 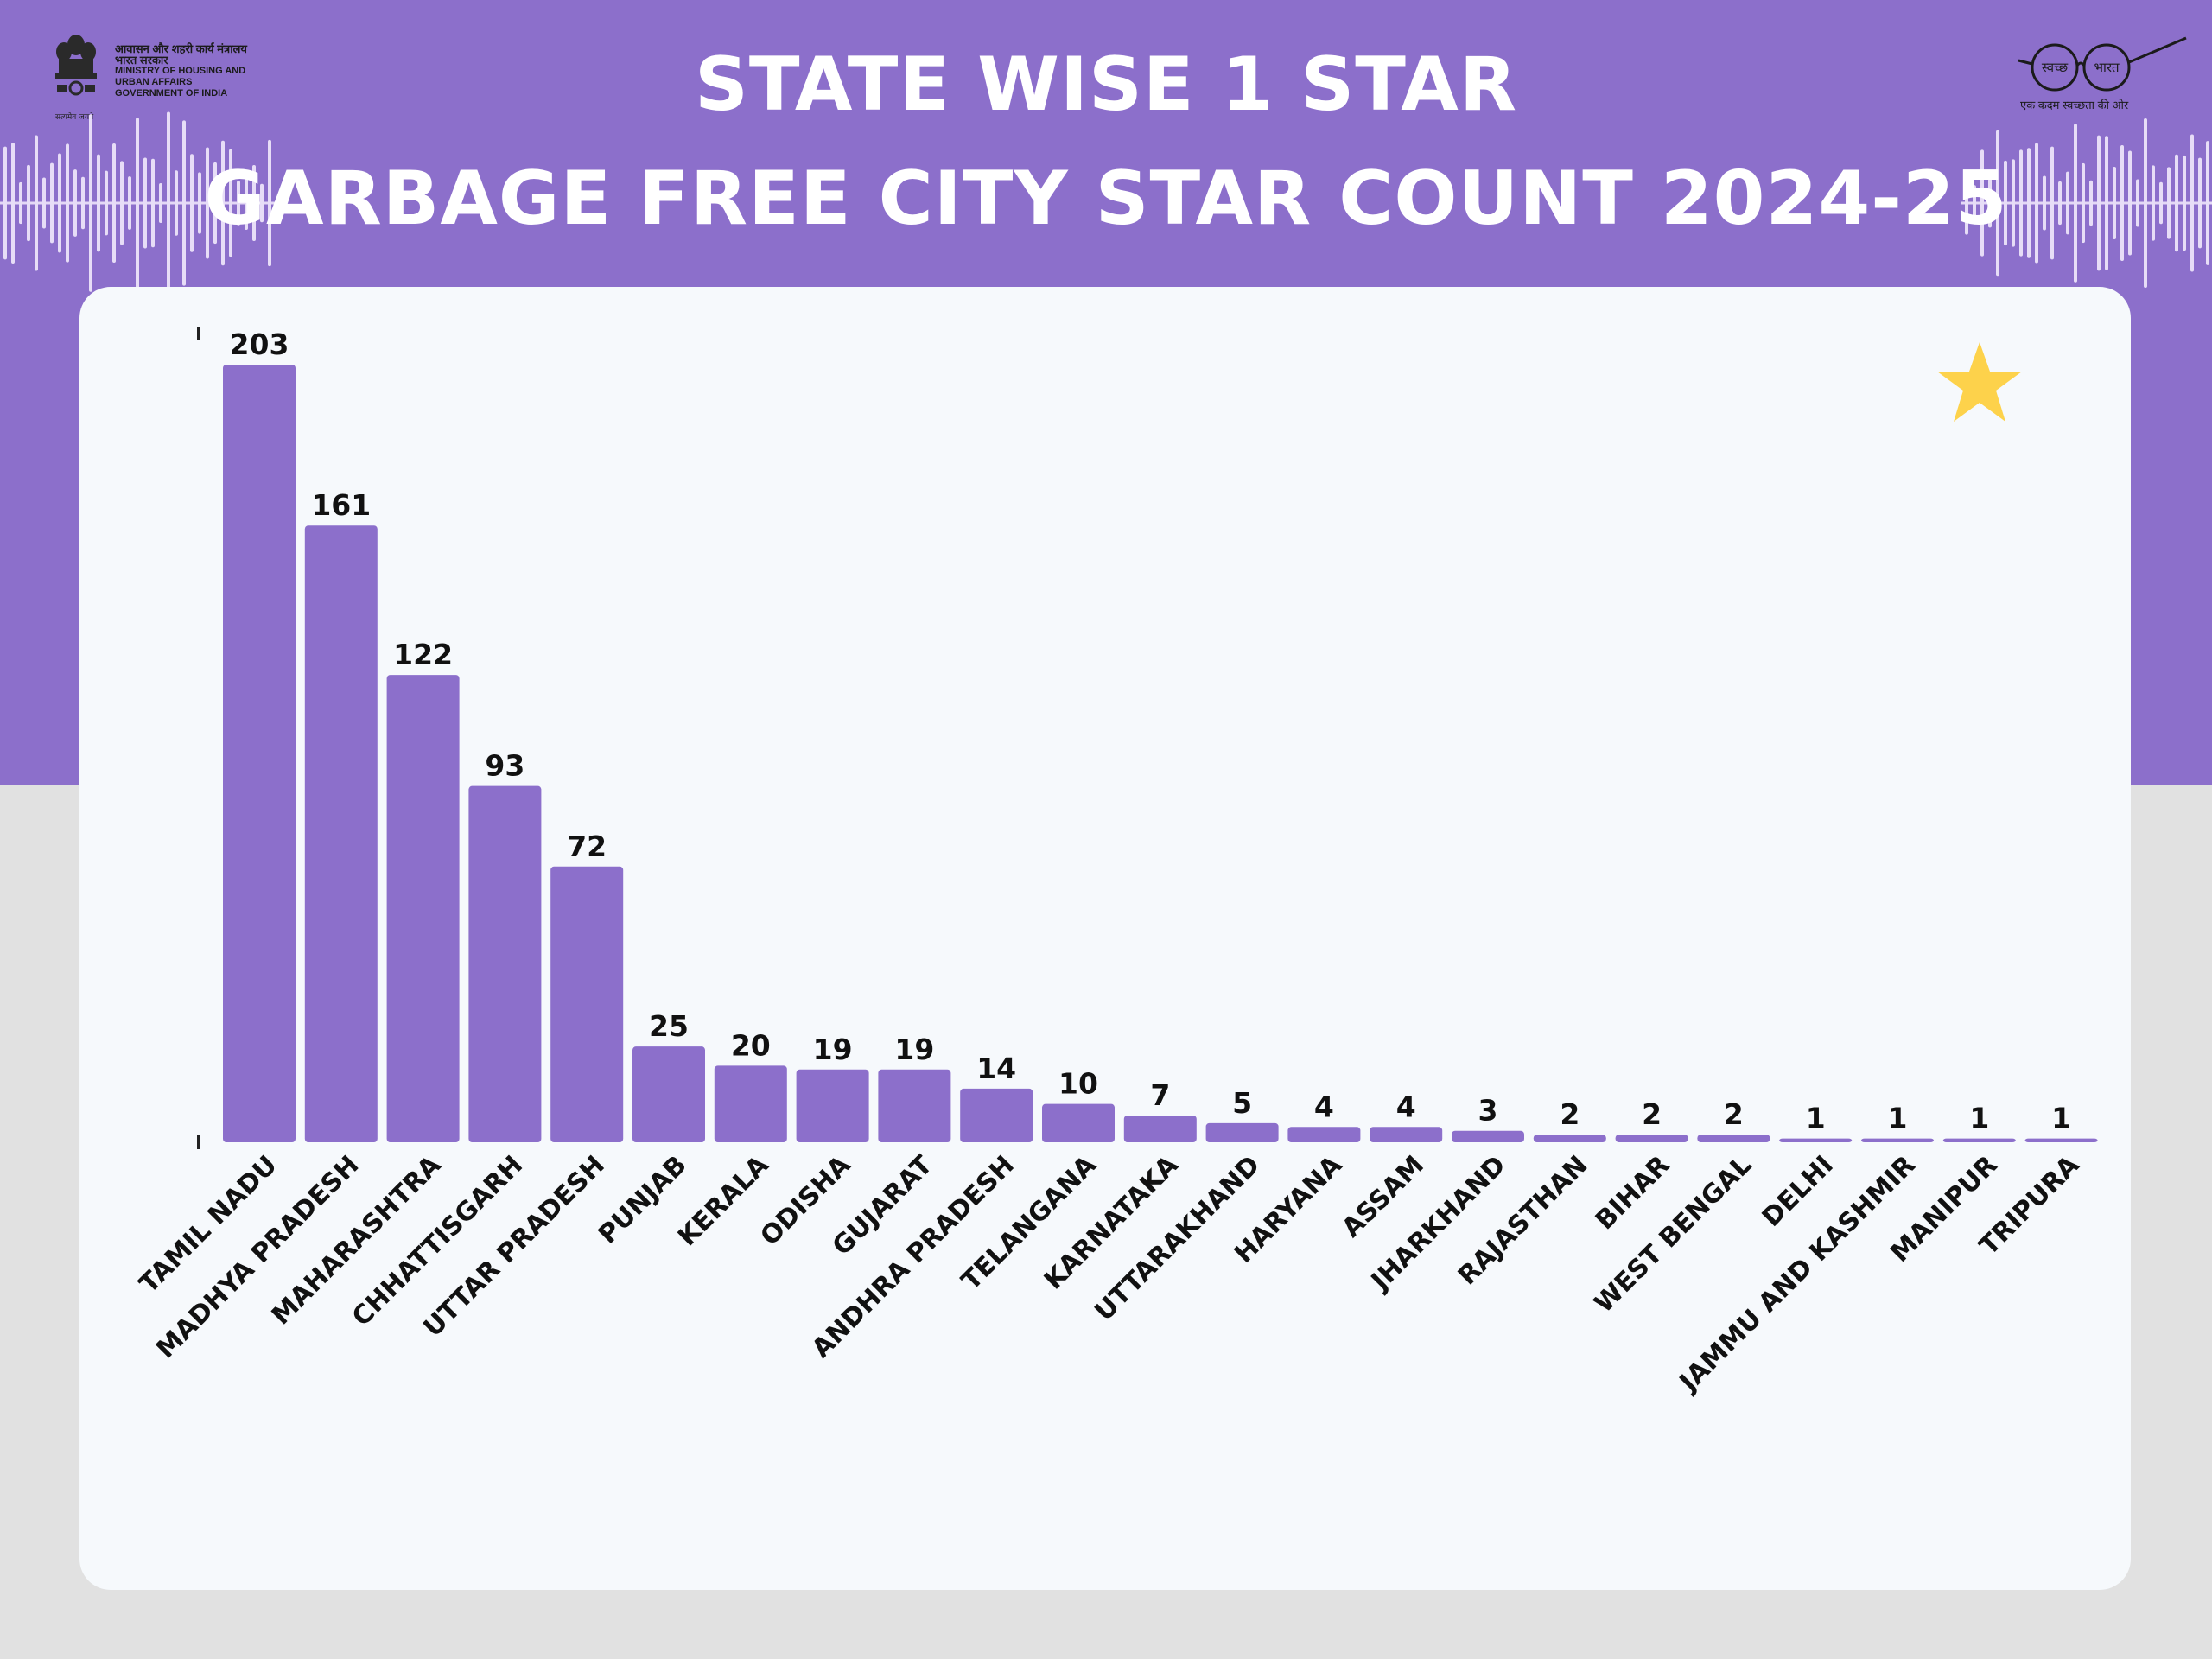 I want to click on data-label: 25, so click(x=669, y=1026).